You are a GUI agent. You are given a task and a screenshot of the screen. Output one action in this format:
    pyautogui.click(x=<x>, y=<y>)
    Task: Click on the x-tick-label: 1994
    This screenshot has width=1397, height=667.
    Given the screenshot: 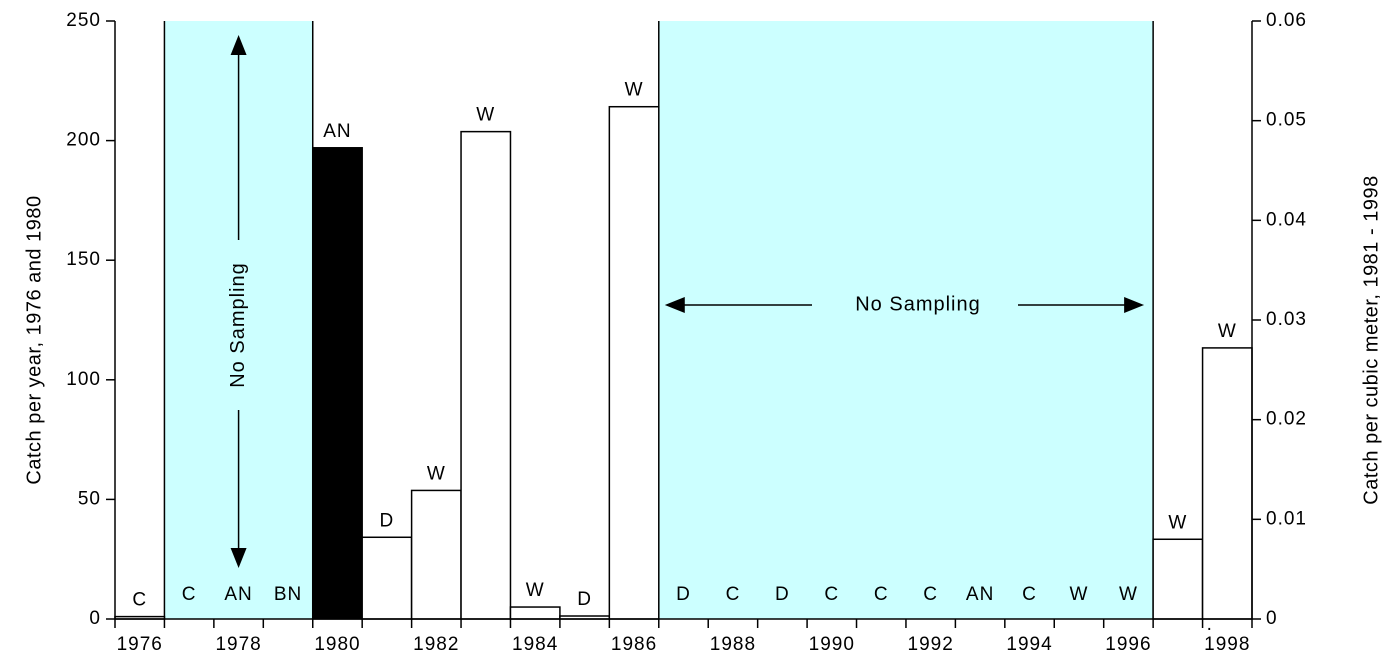 What is the action you would take?
    pyautogui.click(x=1029, y=644)
    